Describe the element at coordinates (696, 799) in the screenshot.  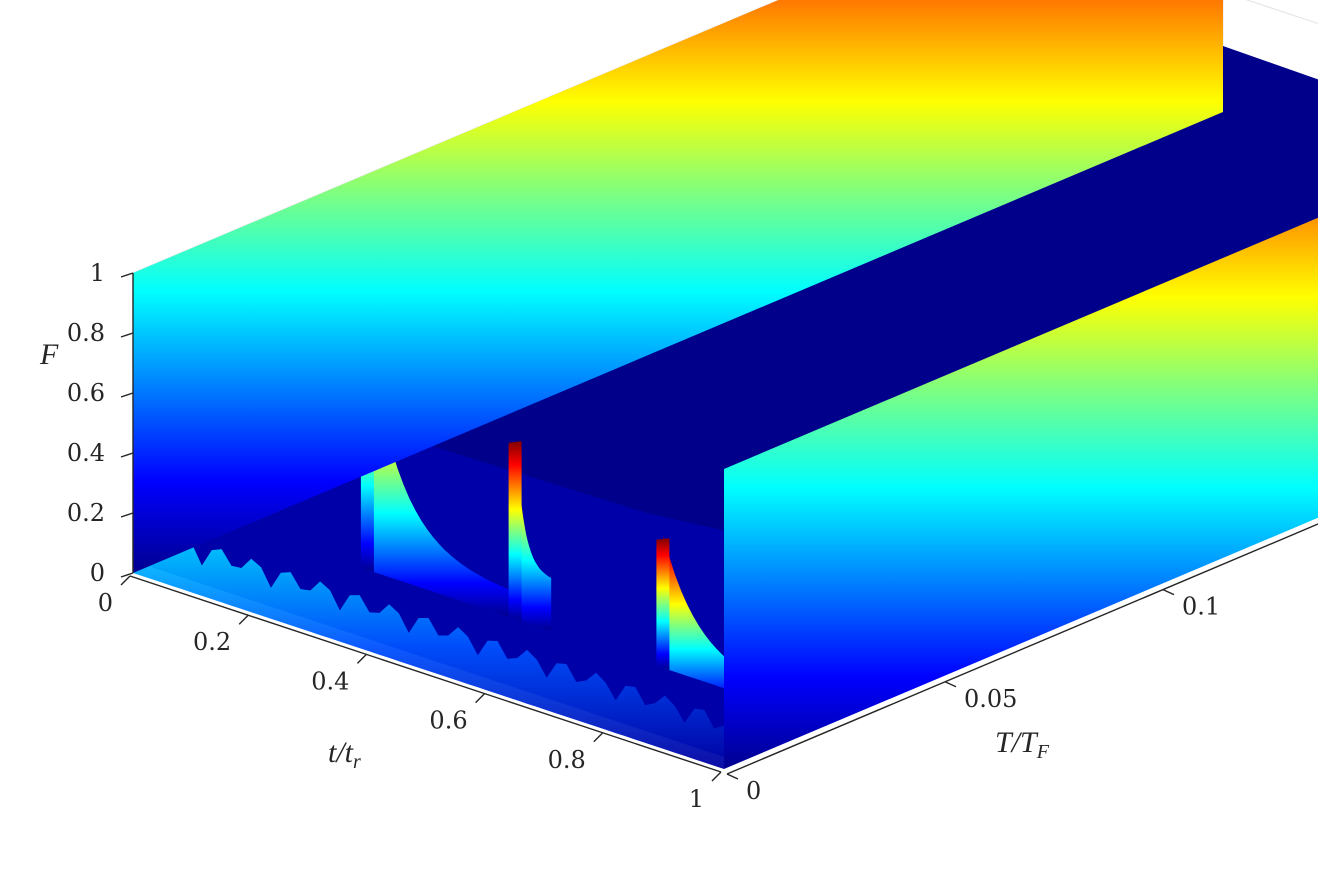
I see `x-tick-label: 1` at that location.